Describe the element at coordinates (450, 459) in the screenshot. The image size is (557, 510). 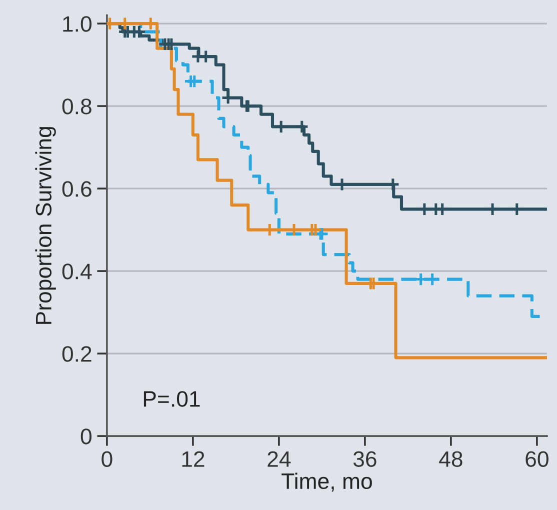
I see `x-tick-label: 48` at that location.